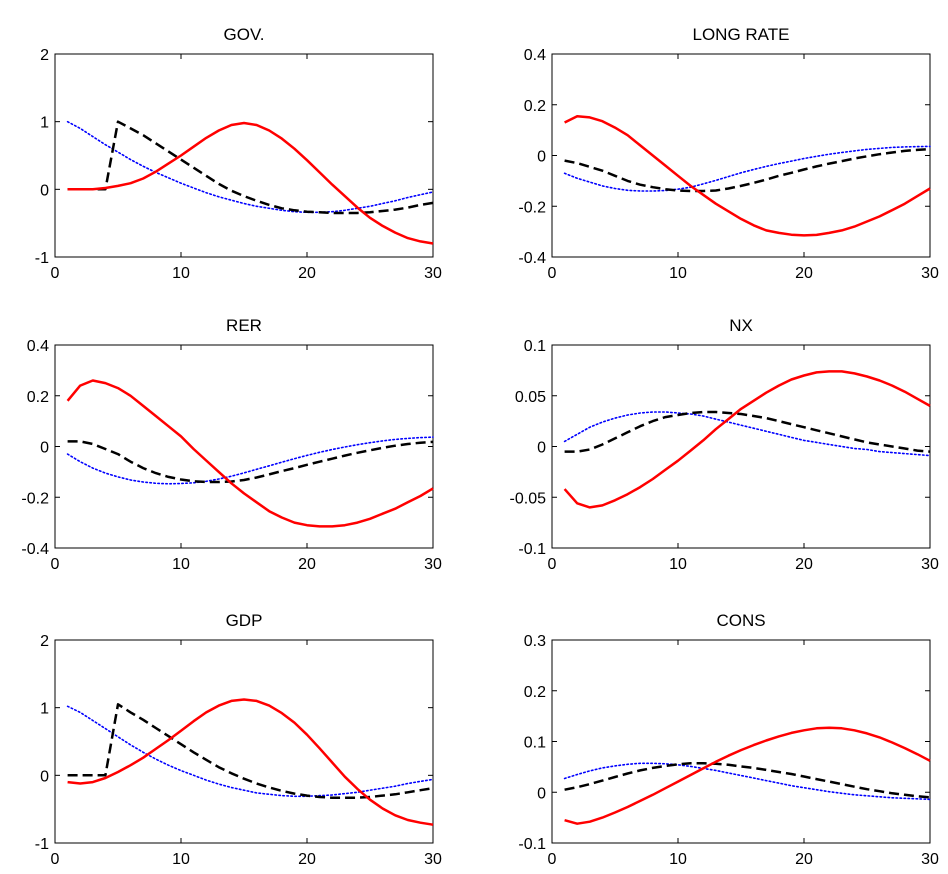 The width and height of the screenshot is (948, 874). Describe the element at coordinates (528, 498) in the screenshot. I see `y-tick-label: -0.05` at that location.